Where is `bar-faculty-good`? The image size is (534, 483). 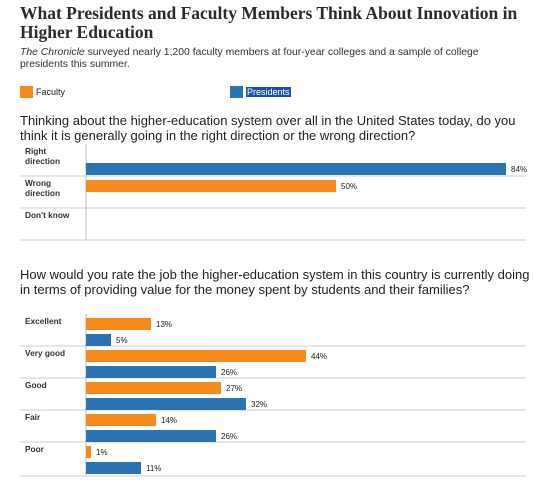 bar-faculty-good is located at coordinates (153, 388).